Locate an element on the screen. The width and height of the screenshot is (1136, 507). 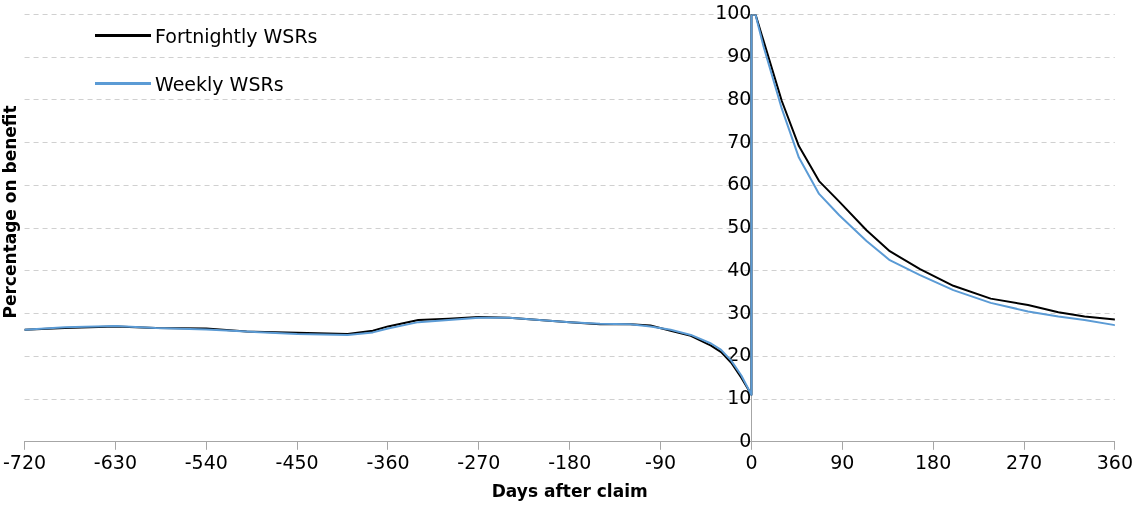
x-tick-label: -90 is located at coordinates (661, 462).